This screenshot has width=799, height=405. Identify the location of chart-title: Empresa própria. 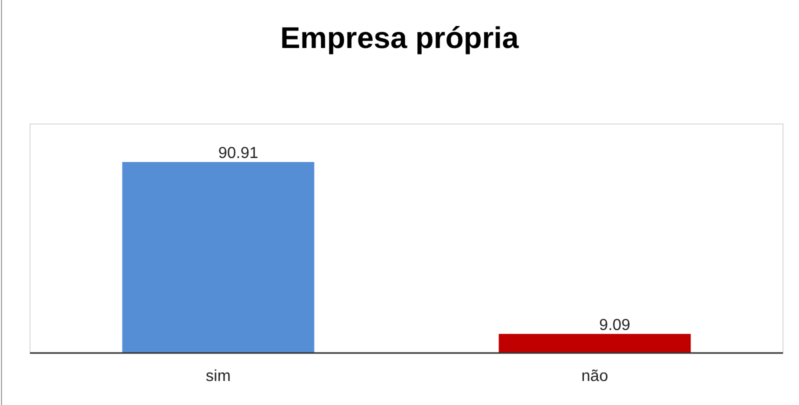
(400, 38).